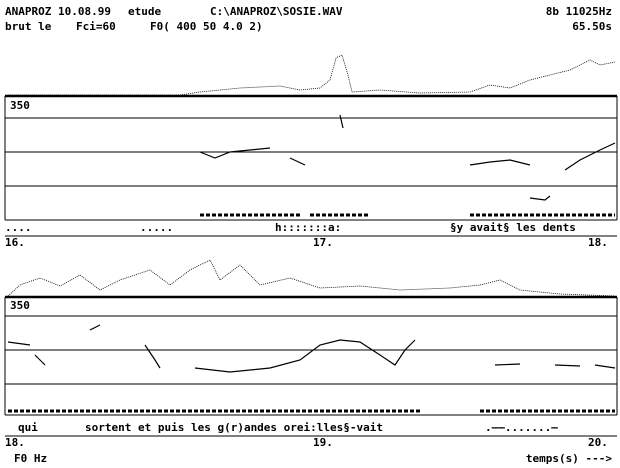 The height and width of the screenshot is (468, 620). Describe the element at coordinates (30, 458) in the screenshot. I see `axis-label: F0 Hz` at that location.